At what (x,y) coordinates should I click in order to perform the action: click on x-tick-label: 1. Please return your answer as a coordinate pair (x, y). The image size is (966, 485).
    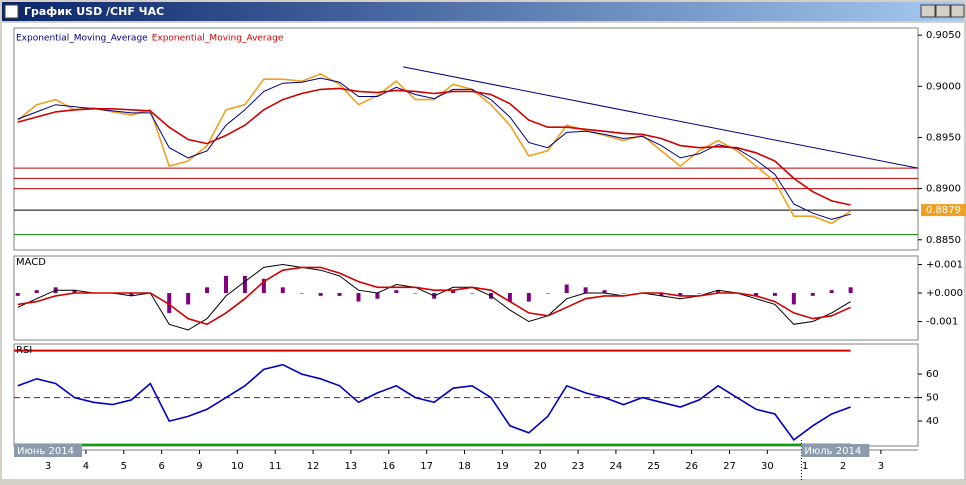
    Looking at the image, I should click on (805, 466).